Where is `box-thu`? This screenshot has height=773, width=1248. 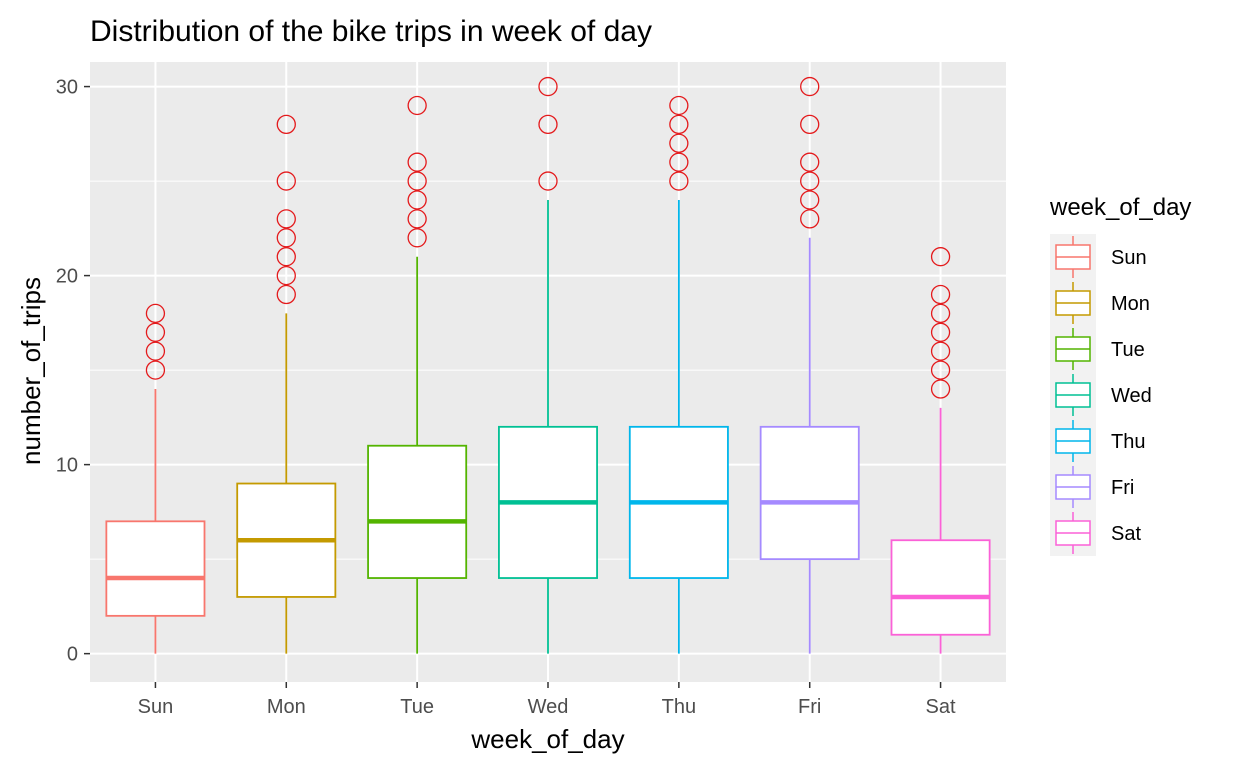 box-thu is located at coordinates (678, 374).